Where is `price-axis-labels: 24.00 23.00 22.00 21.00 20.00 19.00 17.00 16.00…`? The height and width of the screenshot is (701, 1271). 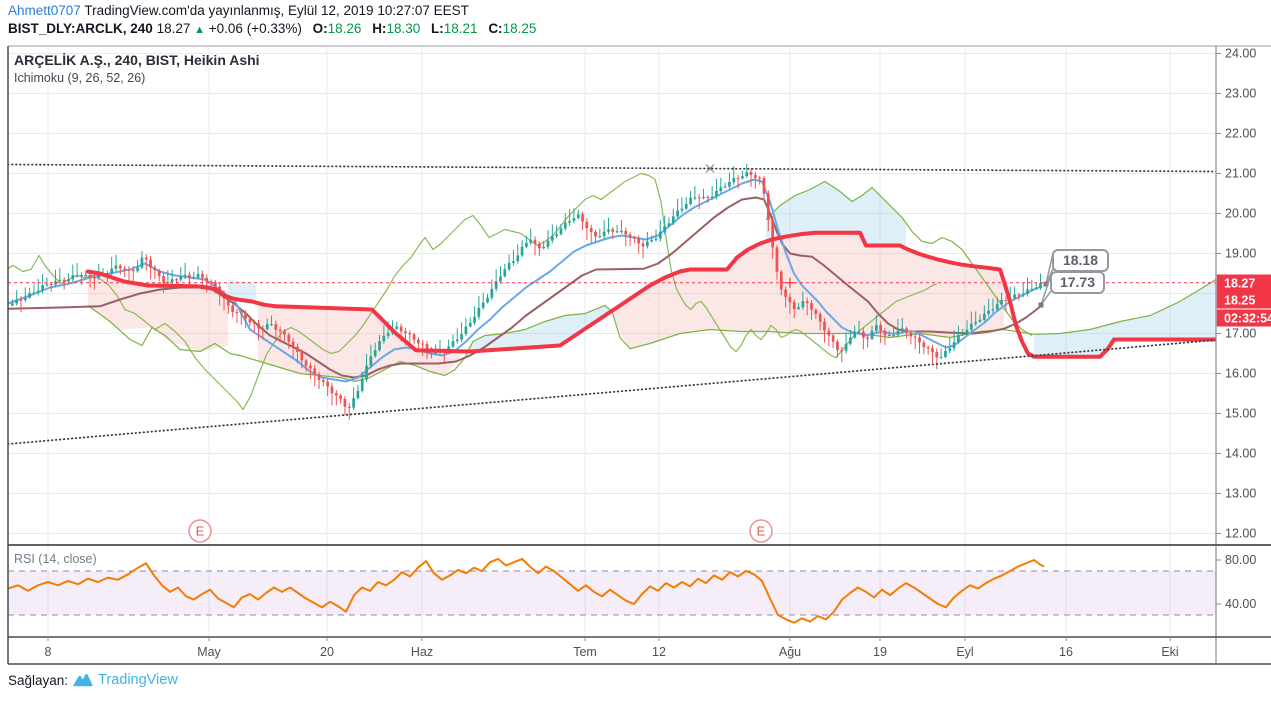
price-axis-labels: 24.00 23.00 22.00 21.00 20.00 19.00 17.00 16.00… is located at coordinates (1243, 329).